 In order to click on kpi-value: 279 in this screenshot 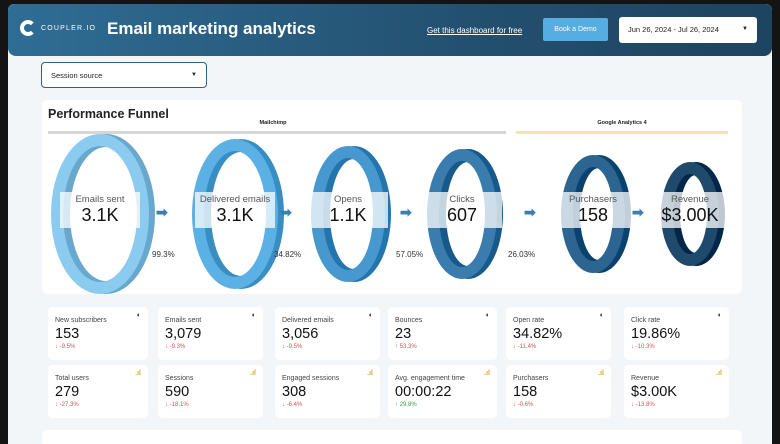, I will do `click(67, 392)`.